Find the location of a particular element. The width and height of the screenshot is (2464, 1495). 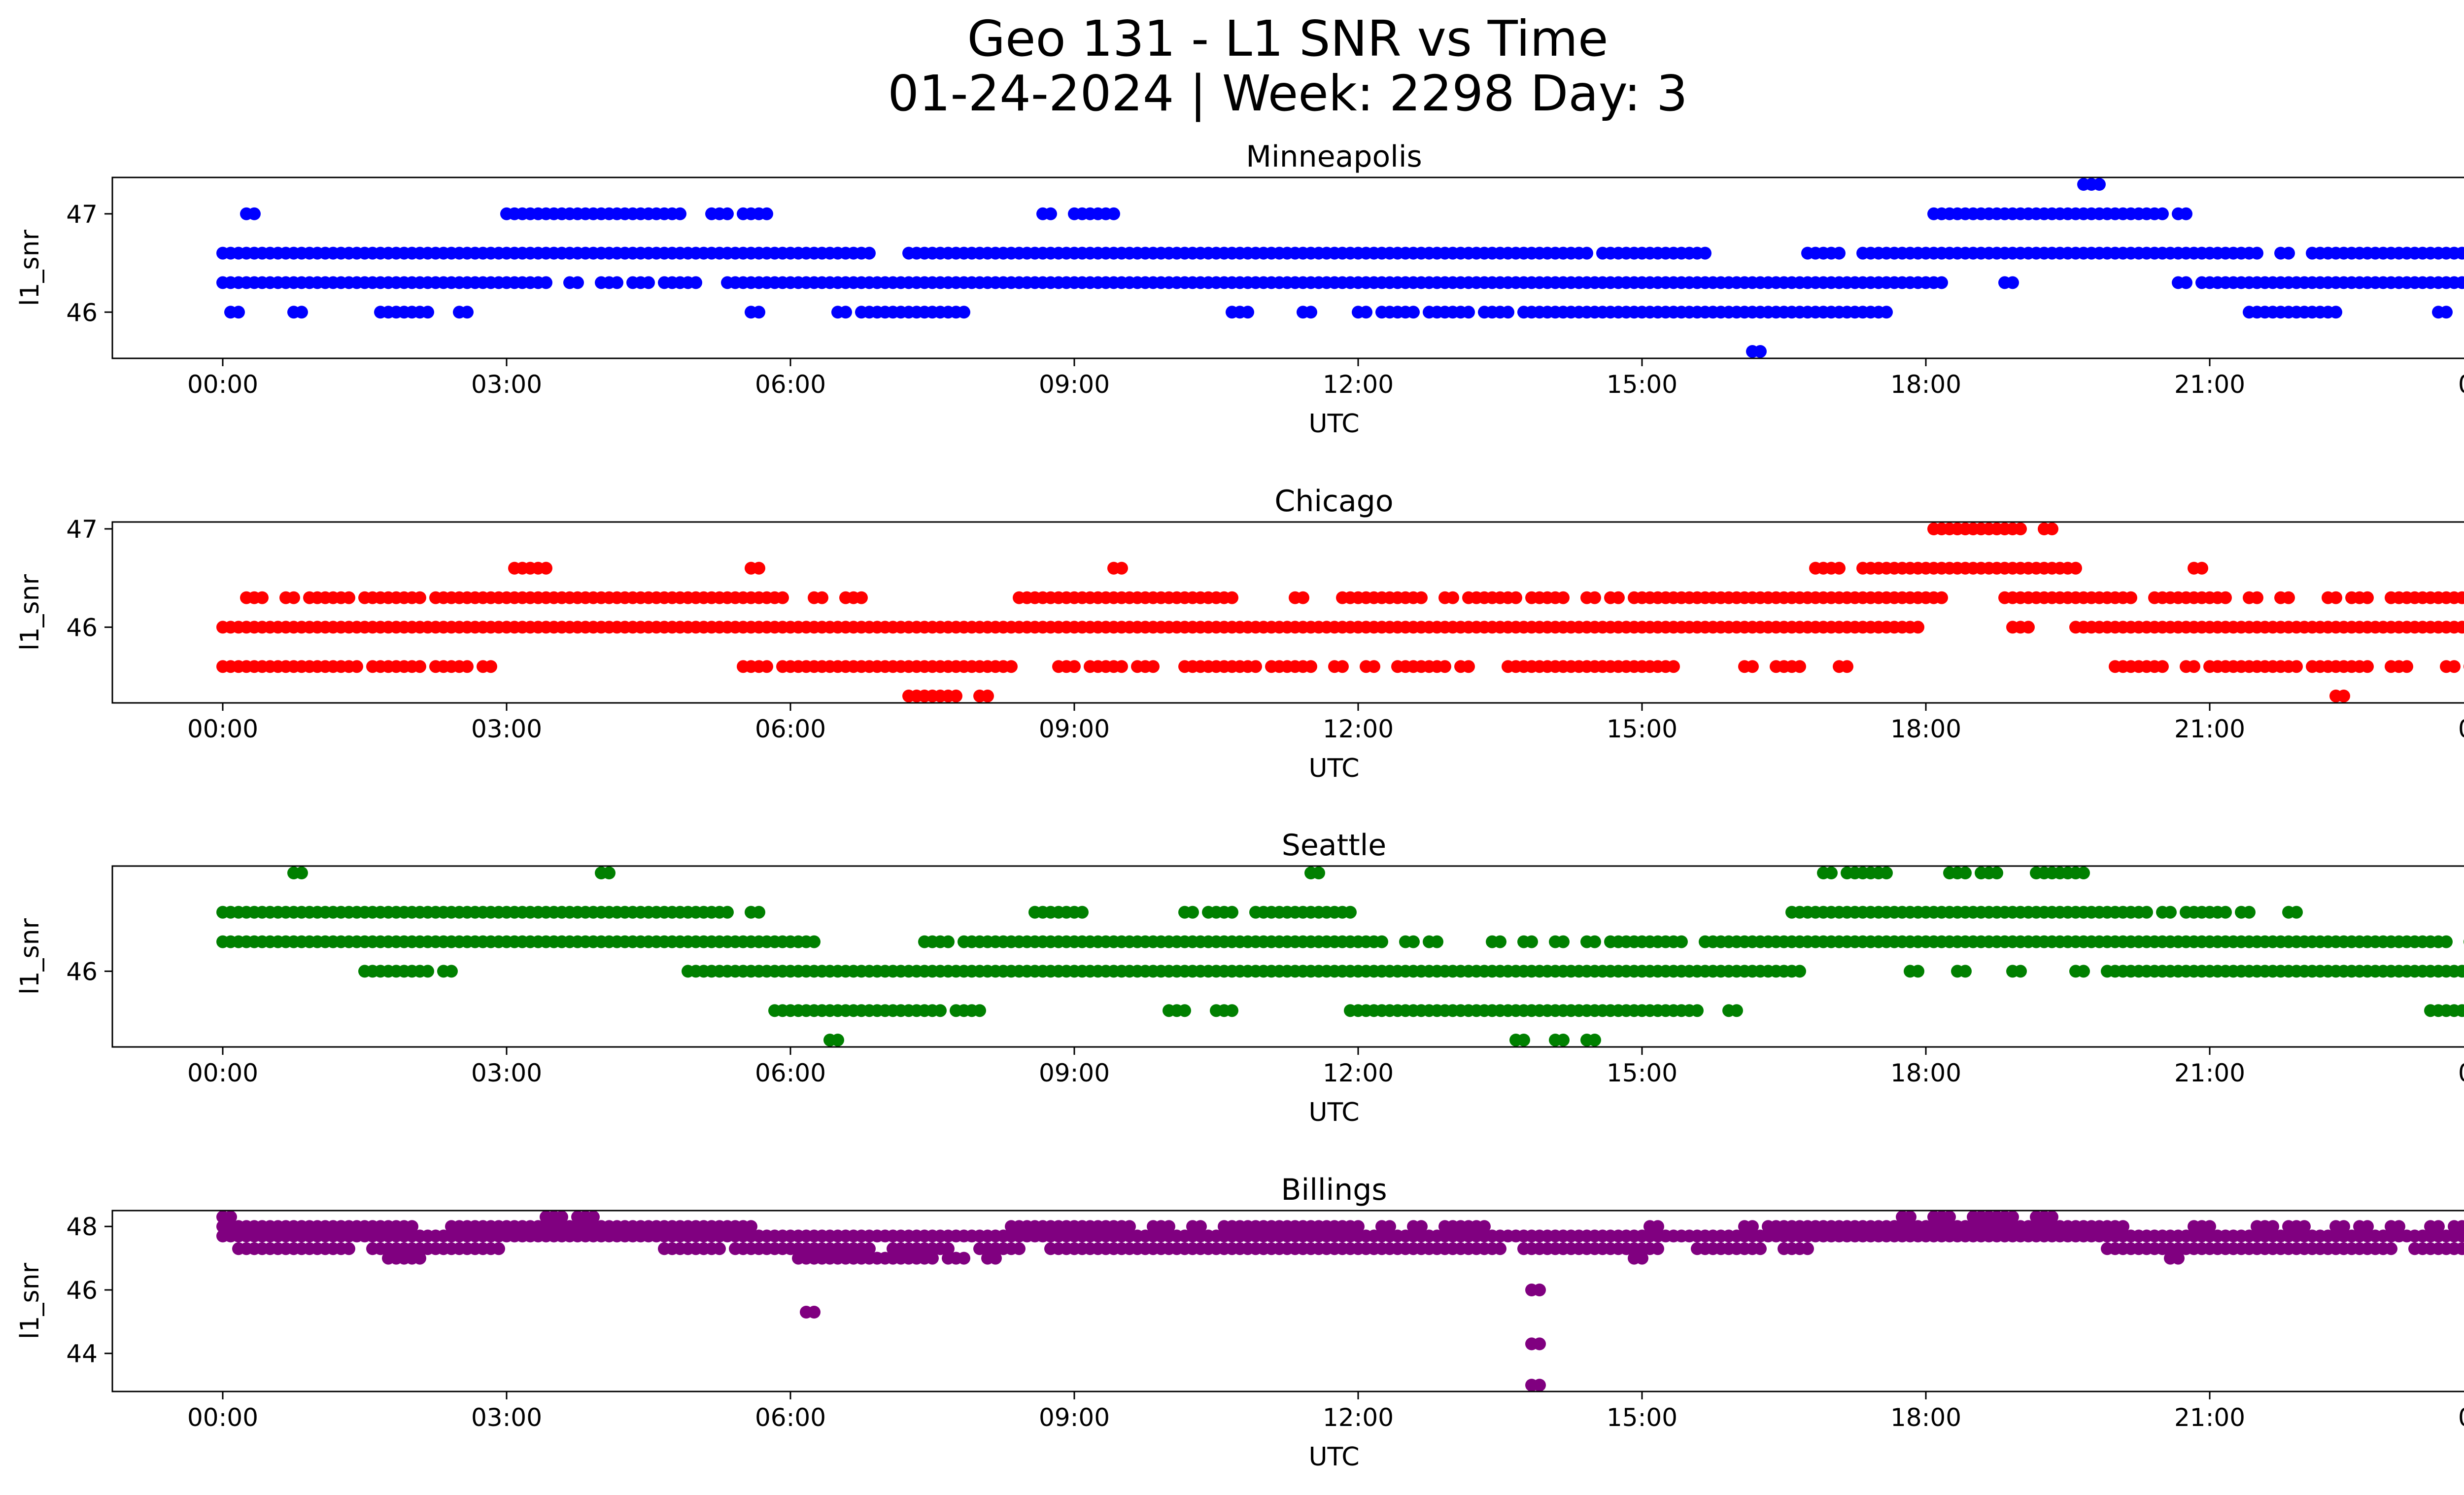

series-points is located at coordinates (1340, 268).